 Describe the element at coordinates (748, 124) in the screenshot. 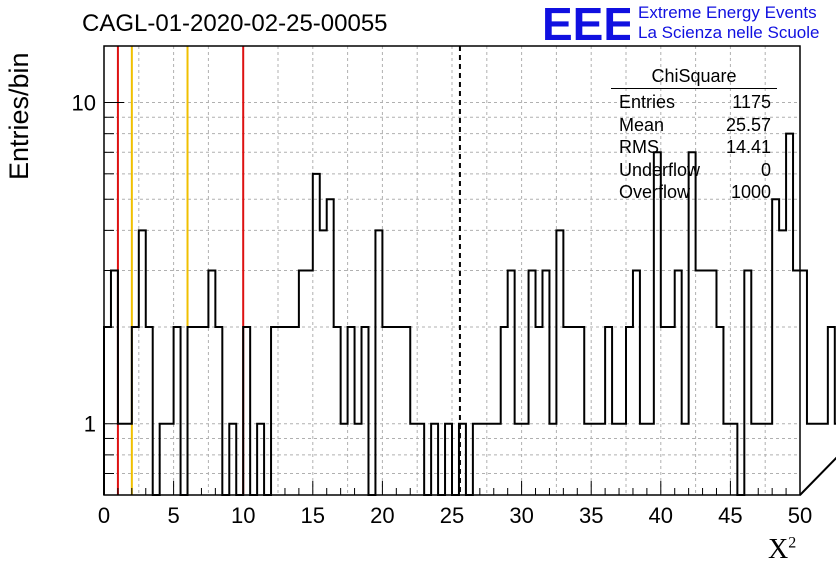

I see `stat-value: 25.57` at that location.